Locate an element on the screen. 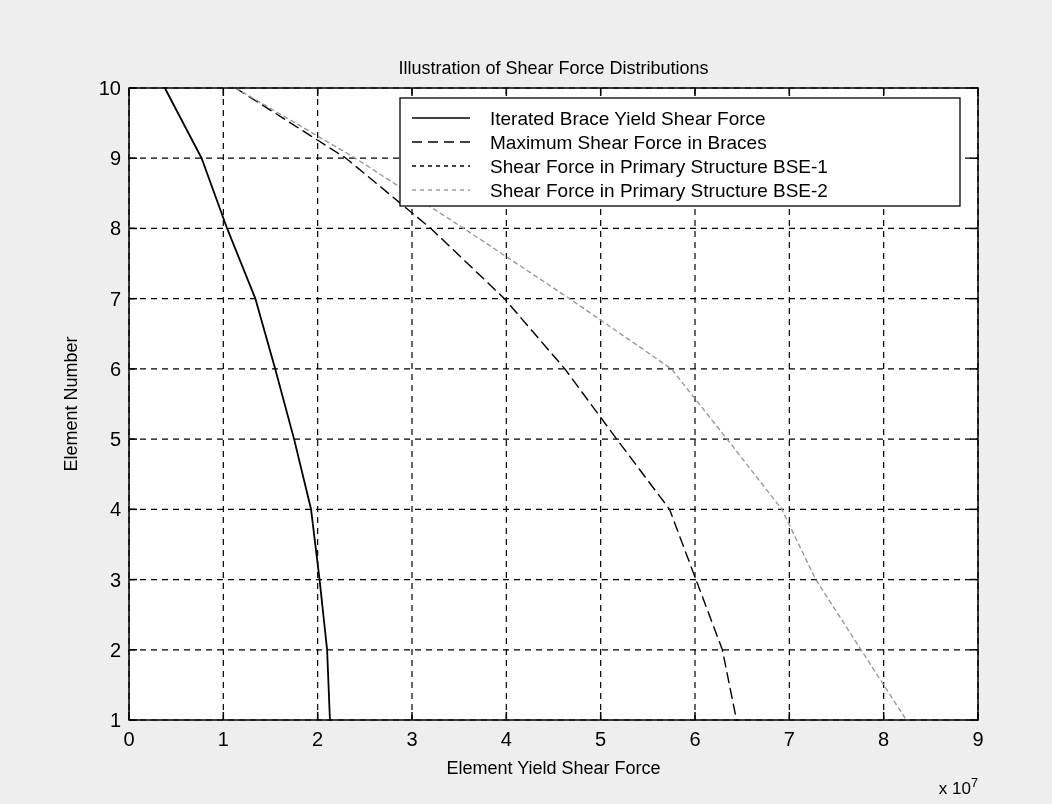 The width and height of the screenshot is (1052, 804). chart-title: Illustration of Shear Force Distributions is located at coordinates (553, 68).